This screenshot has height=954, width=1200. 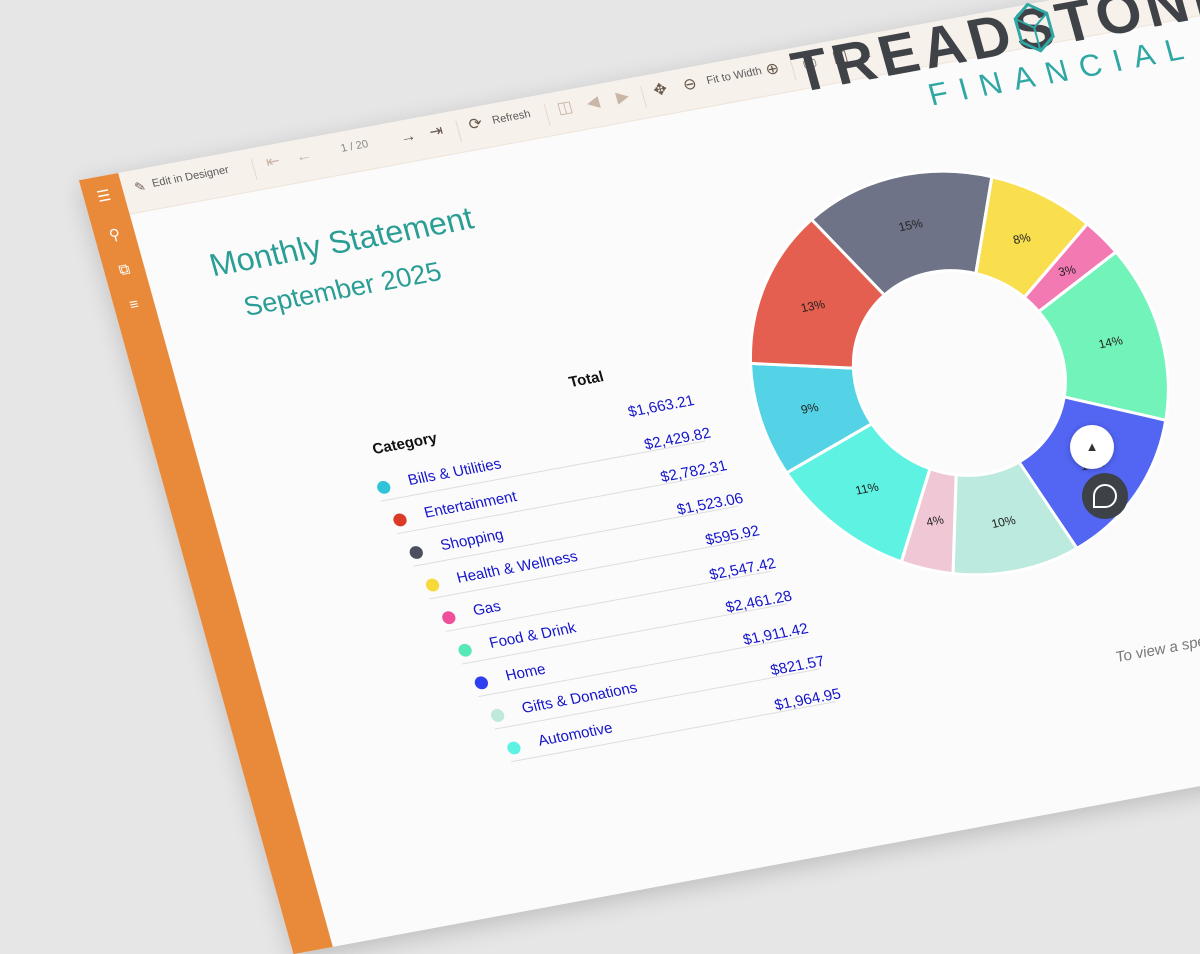 I want to click on refresh-button: Refresh, so click(x=511, y=117).